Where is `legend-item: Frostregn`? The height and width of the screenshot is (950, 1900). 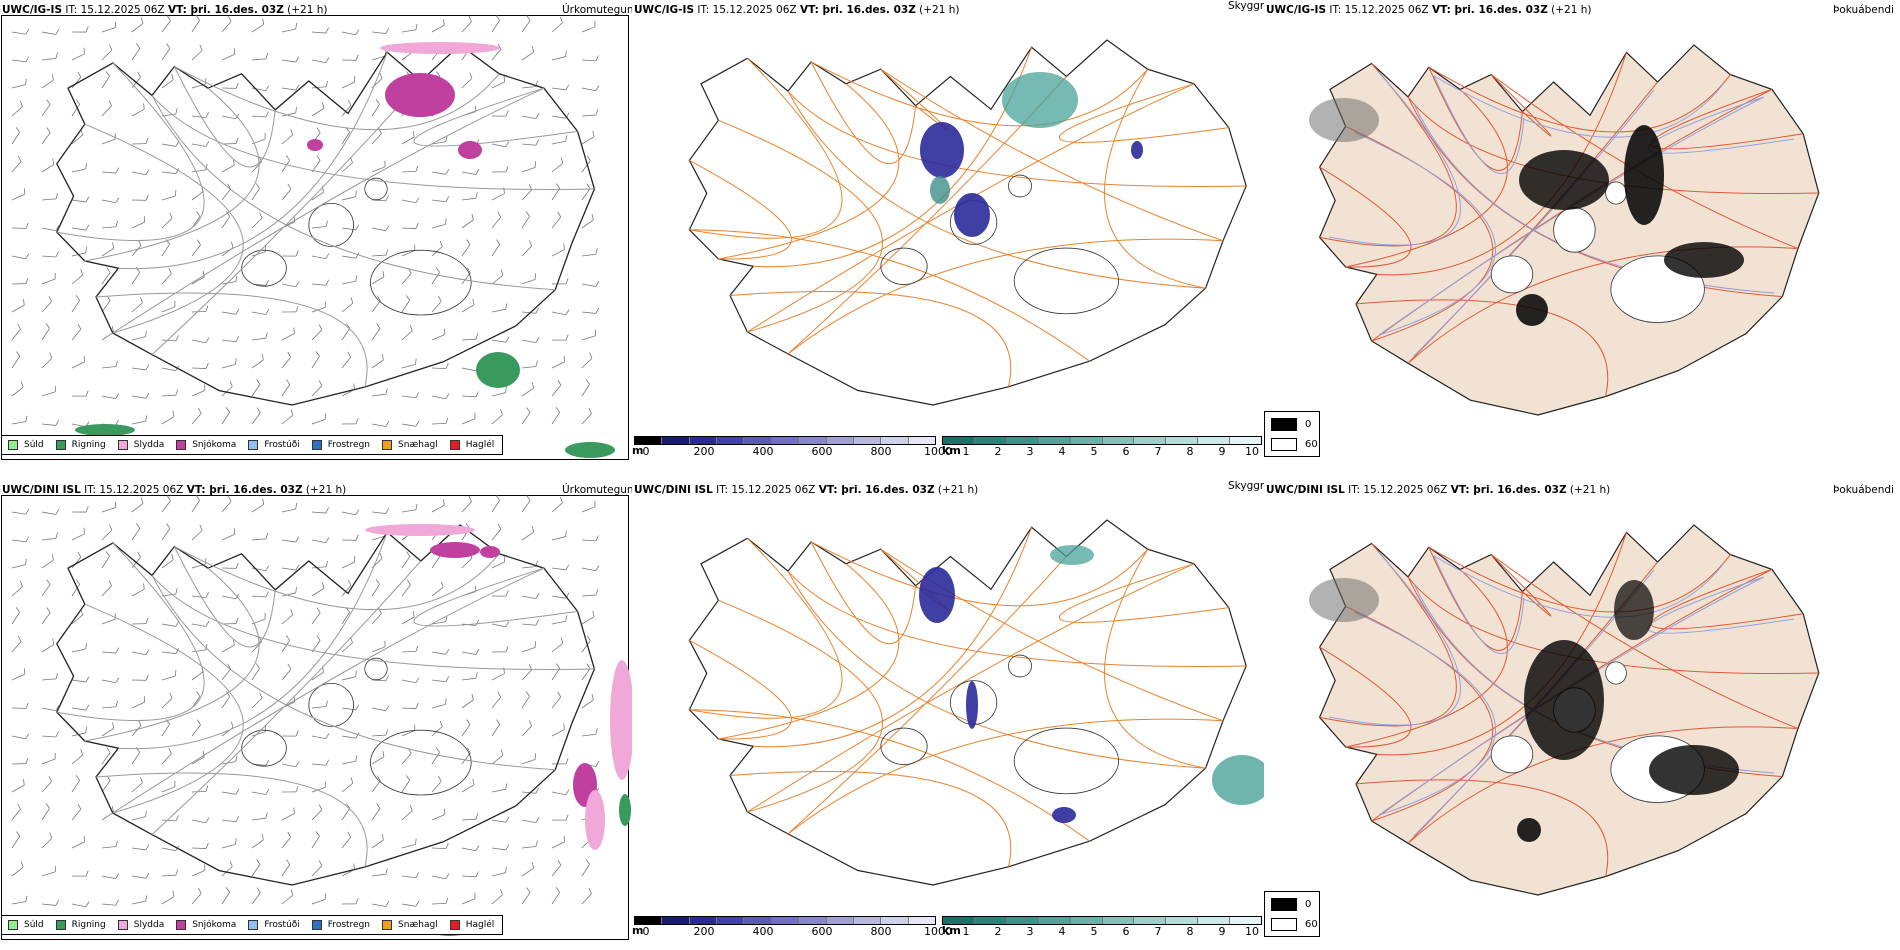
legend-item: Frostregn is located at coordinates (340, 925).